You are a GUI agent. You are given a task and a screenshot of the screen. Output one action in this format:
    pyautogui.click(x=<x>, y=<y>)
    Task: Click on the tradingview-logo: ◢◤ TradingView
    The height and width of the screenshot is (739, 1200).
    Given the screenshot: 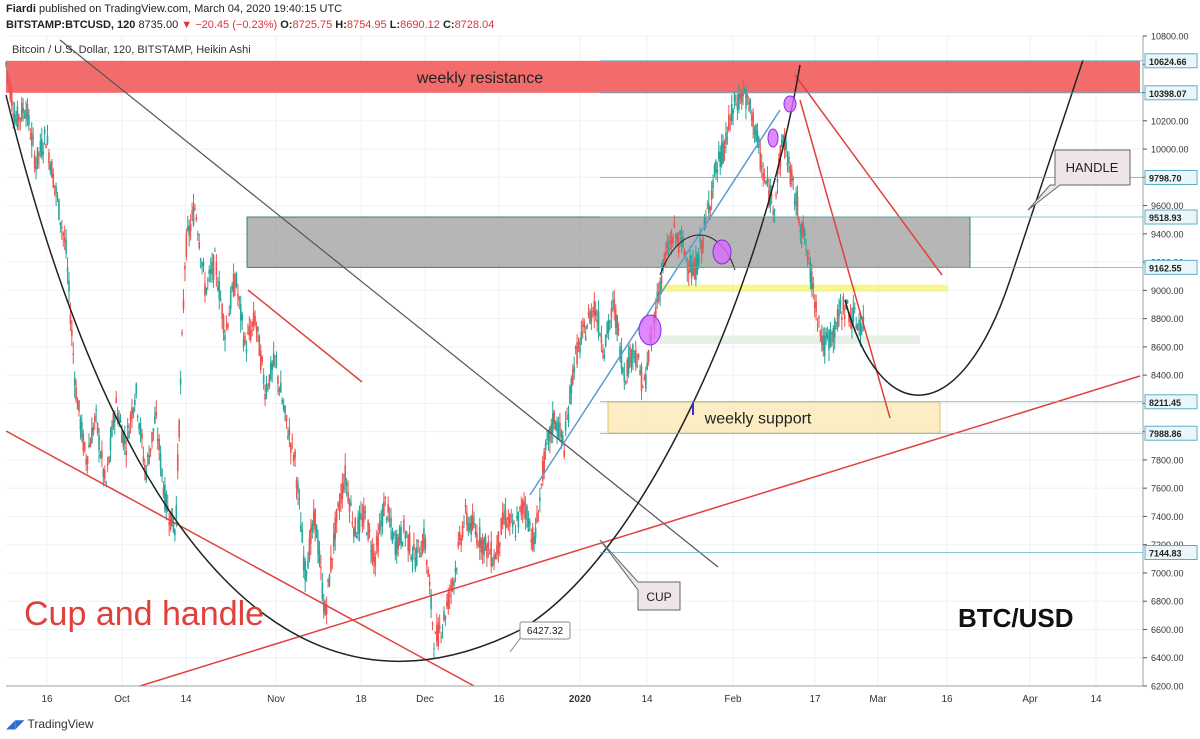 What is the action you would take?
    pyautogui.click(x=50, y=724)
    